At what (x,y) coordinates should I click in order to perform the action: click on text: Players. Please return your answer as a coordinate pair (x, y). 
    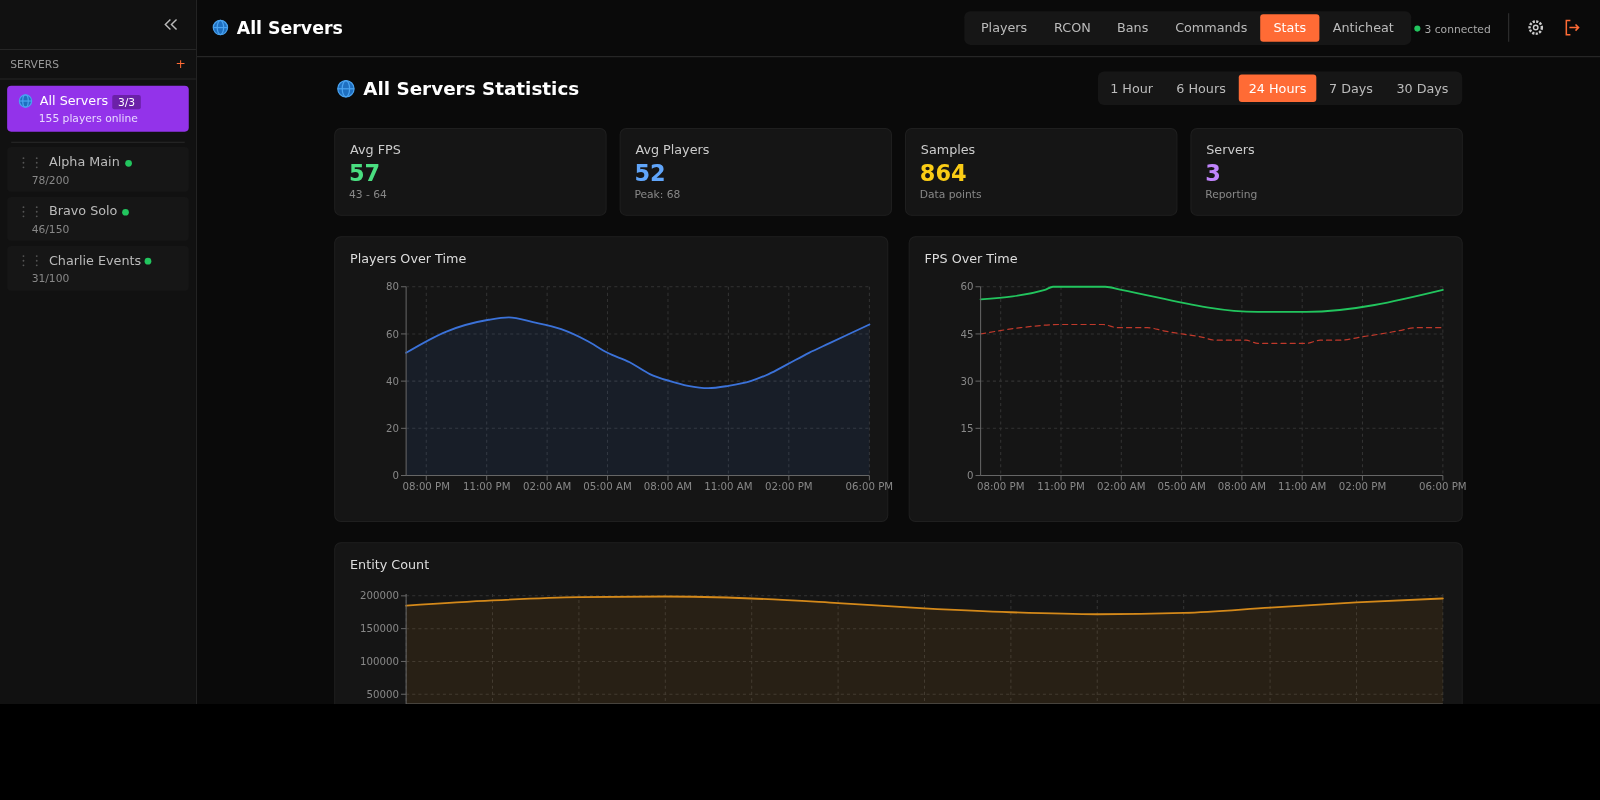
    Looking at the image, I should click on (1004, 27).